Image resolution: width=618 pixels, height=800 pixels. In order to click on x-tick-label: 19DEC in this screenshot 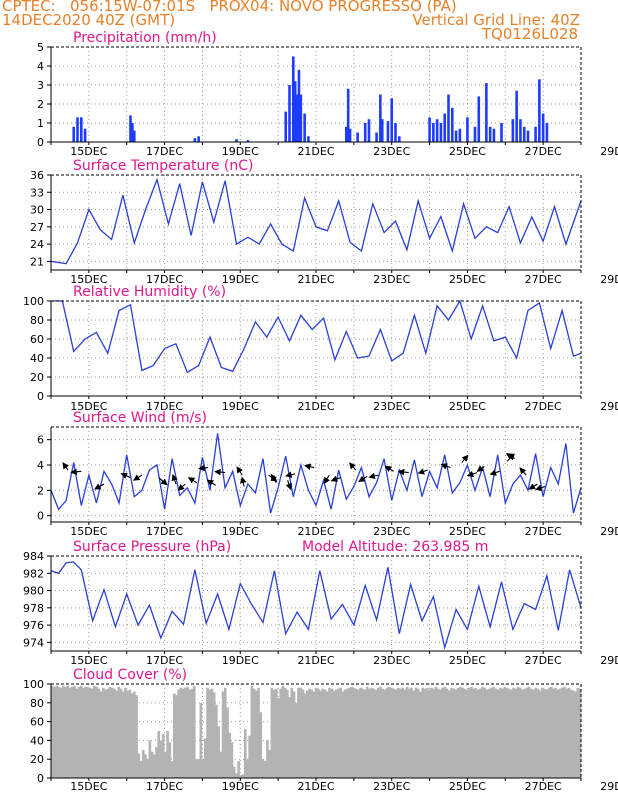, I will do `click(240, 279)`.